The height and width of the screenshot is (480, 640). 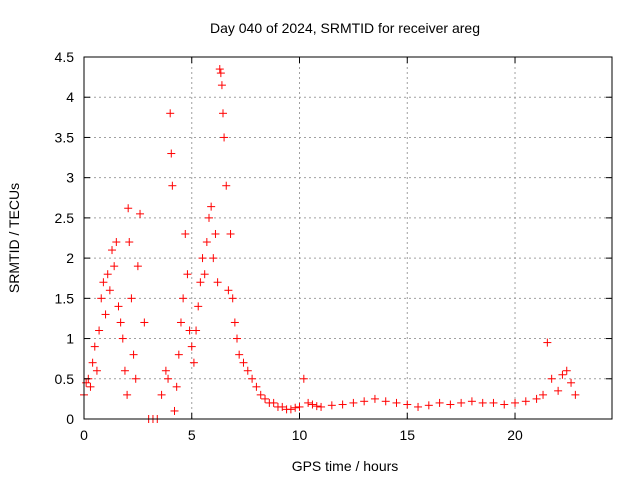 What do you see at coordinates (407, 435) in the screenshot?
I see `x-tick-label: 15` at bounding box center [407, 435].